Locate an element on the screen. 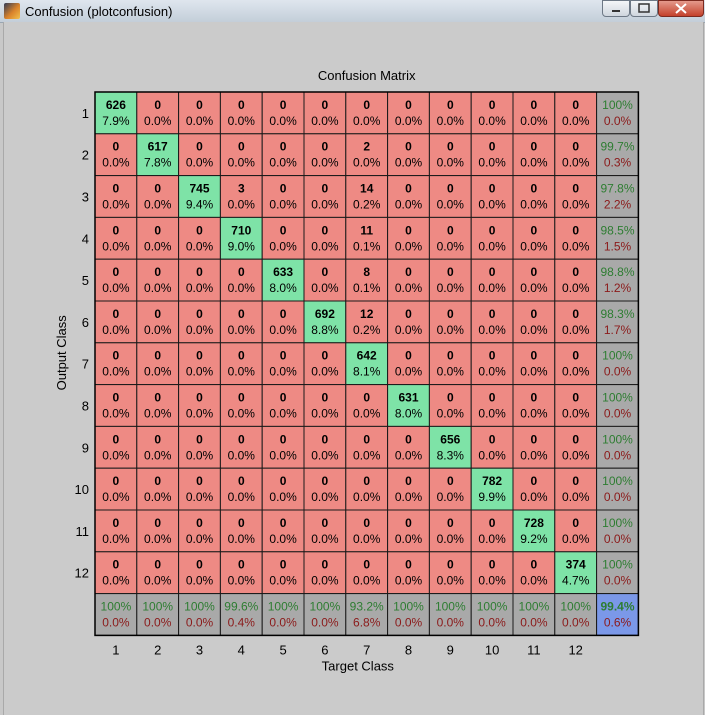 This screenshot has height=715, width=705. x-tick-label: 8 is located at coordinates (408, 649).